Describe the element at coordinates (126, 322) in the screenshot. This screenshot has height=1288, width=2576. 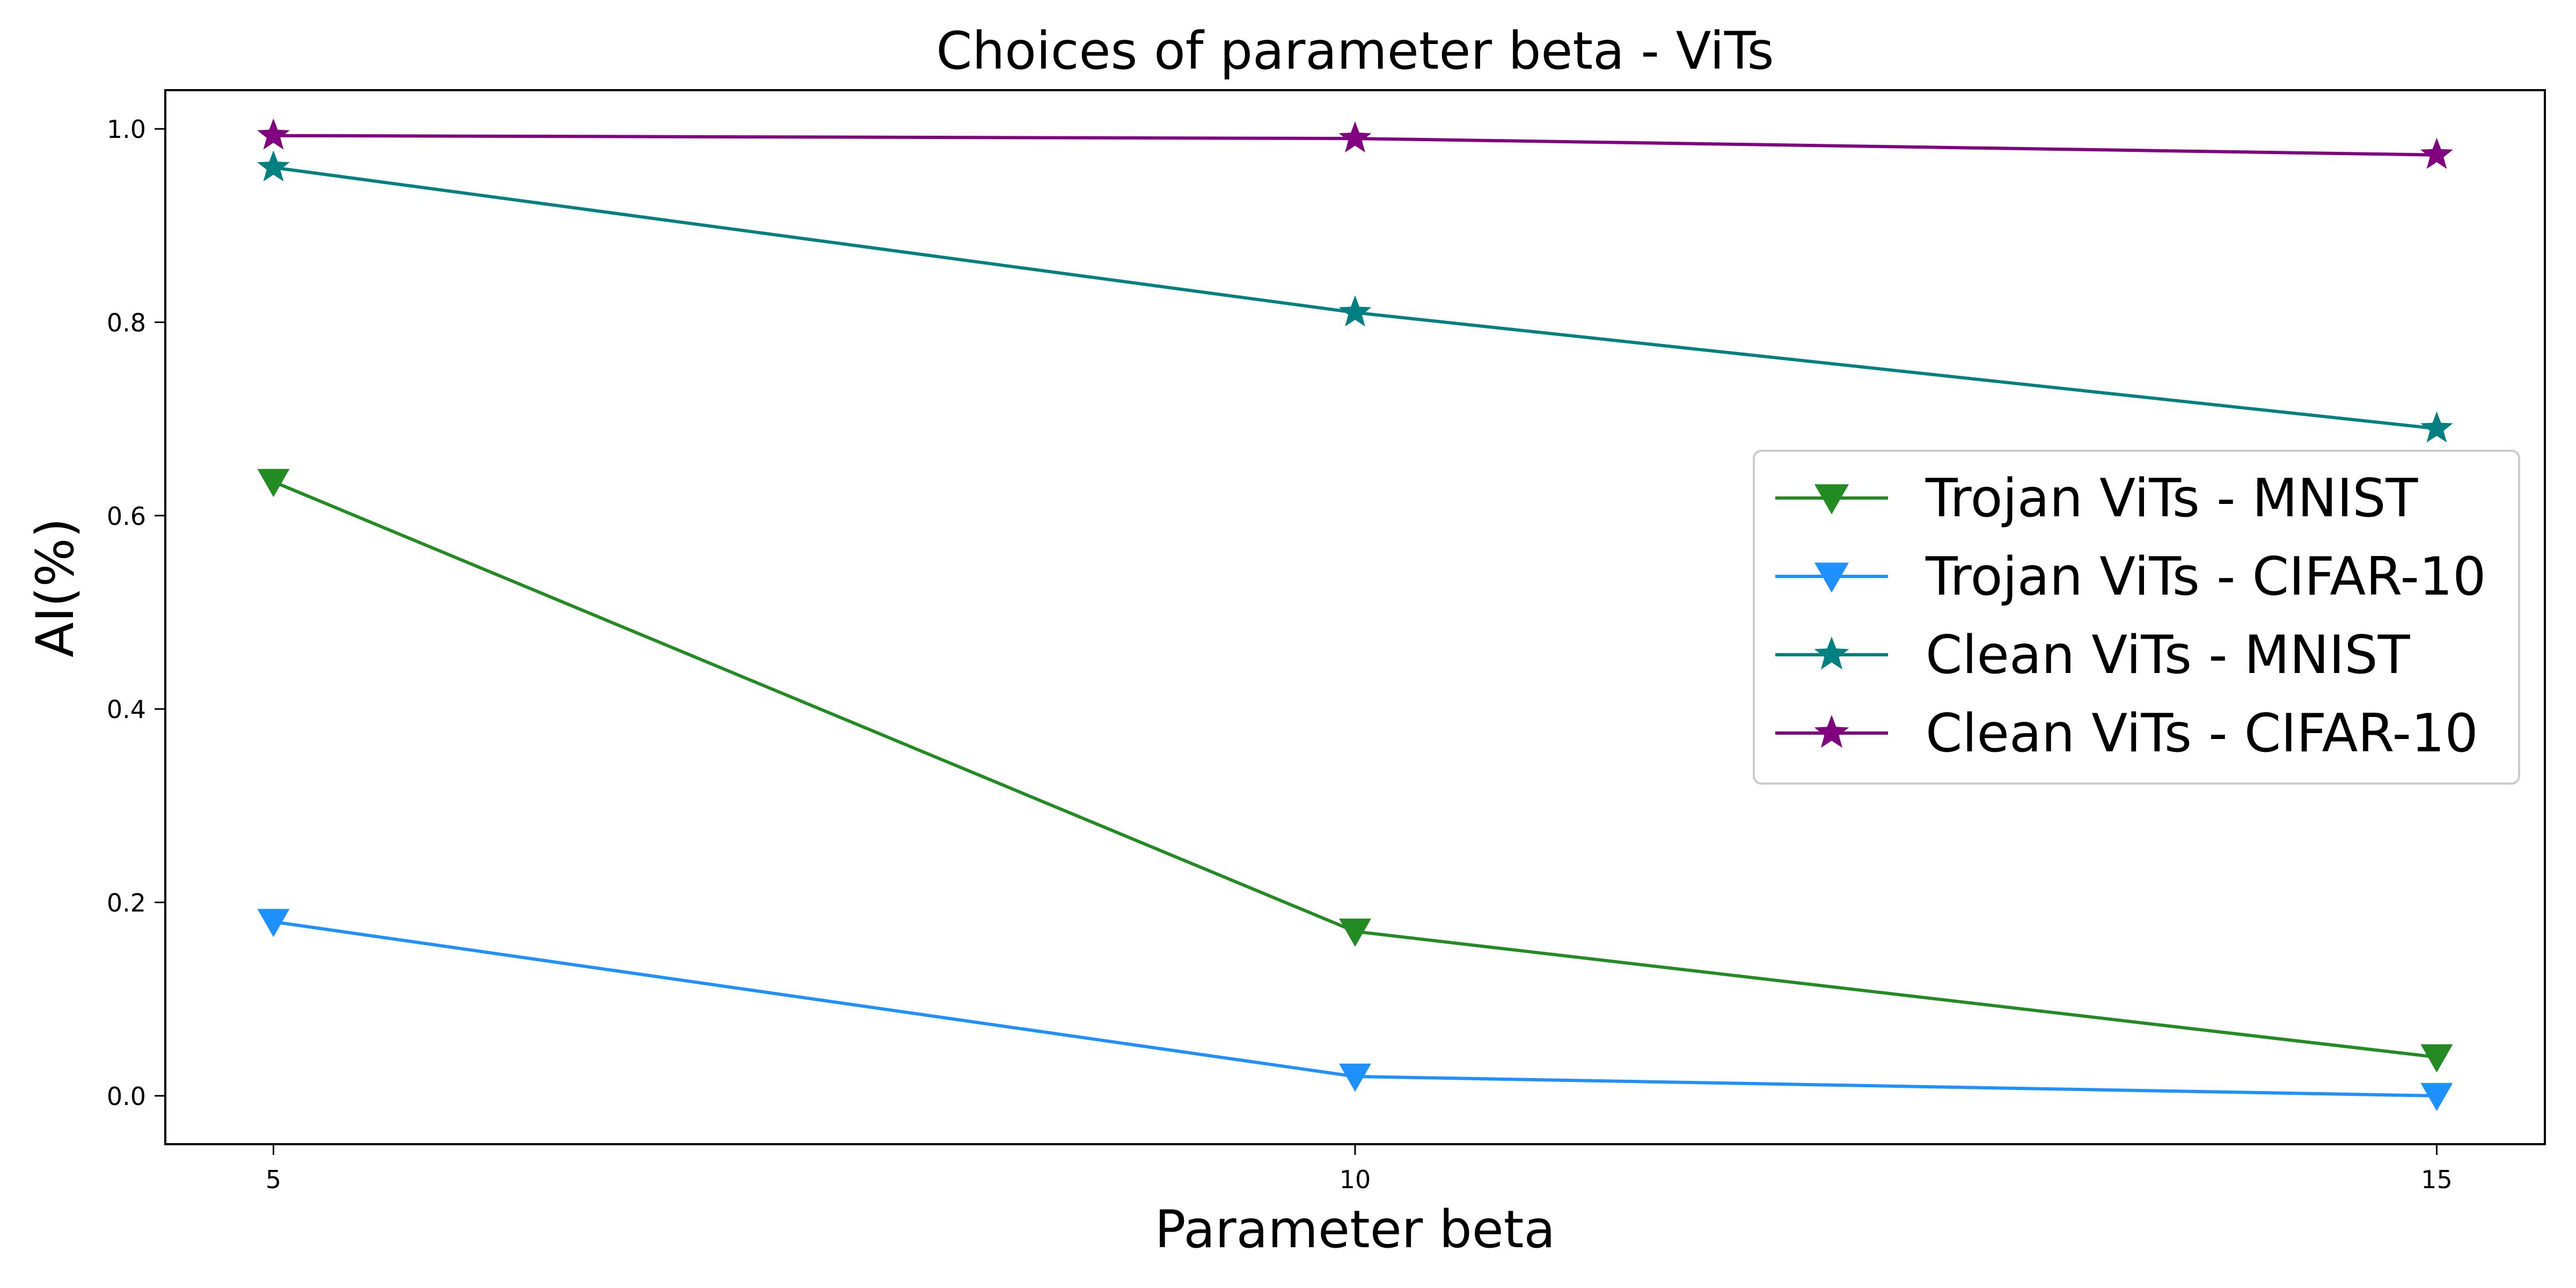
I see `y-tick-label-0.8: 0.8` at that location.